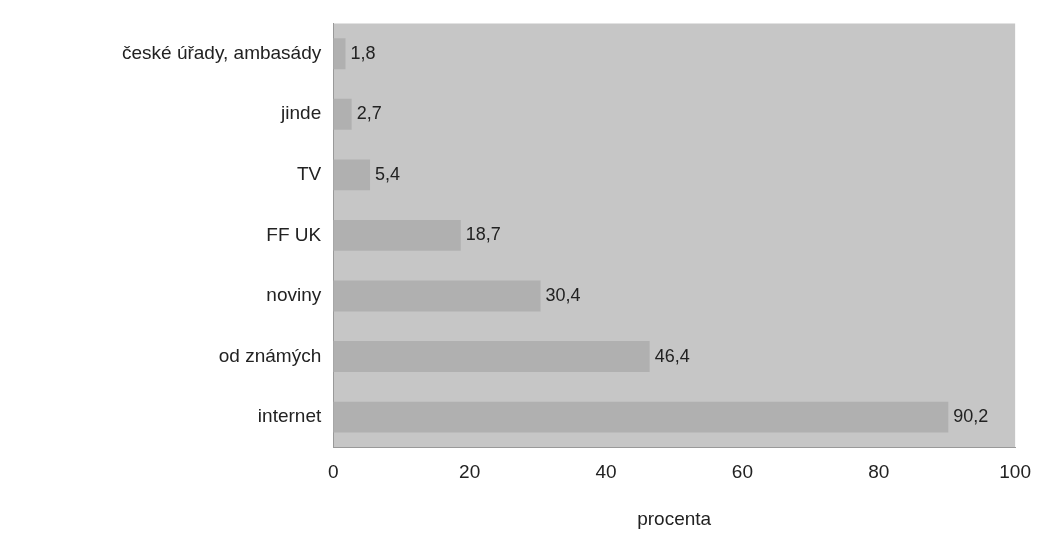 The height and width of the screenshot is (540, 1045). I want to click on y-tick-label: noviny, so click(294, 295).